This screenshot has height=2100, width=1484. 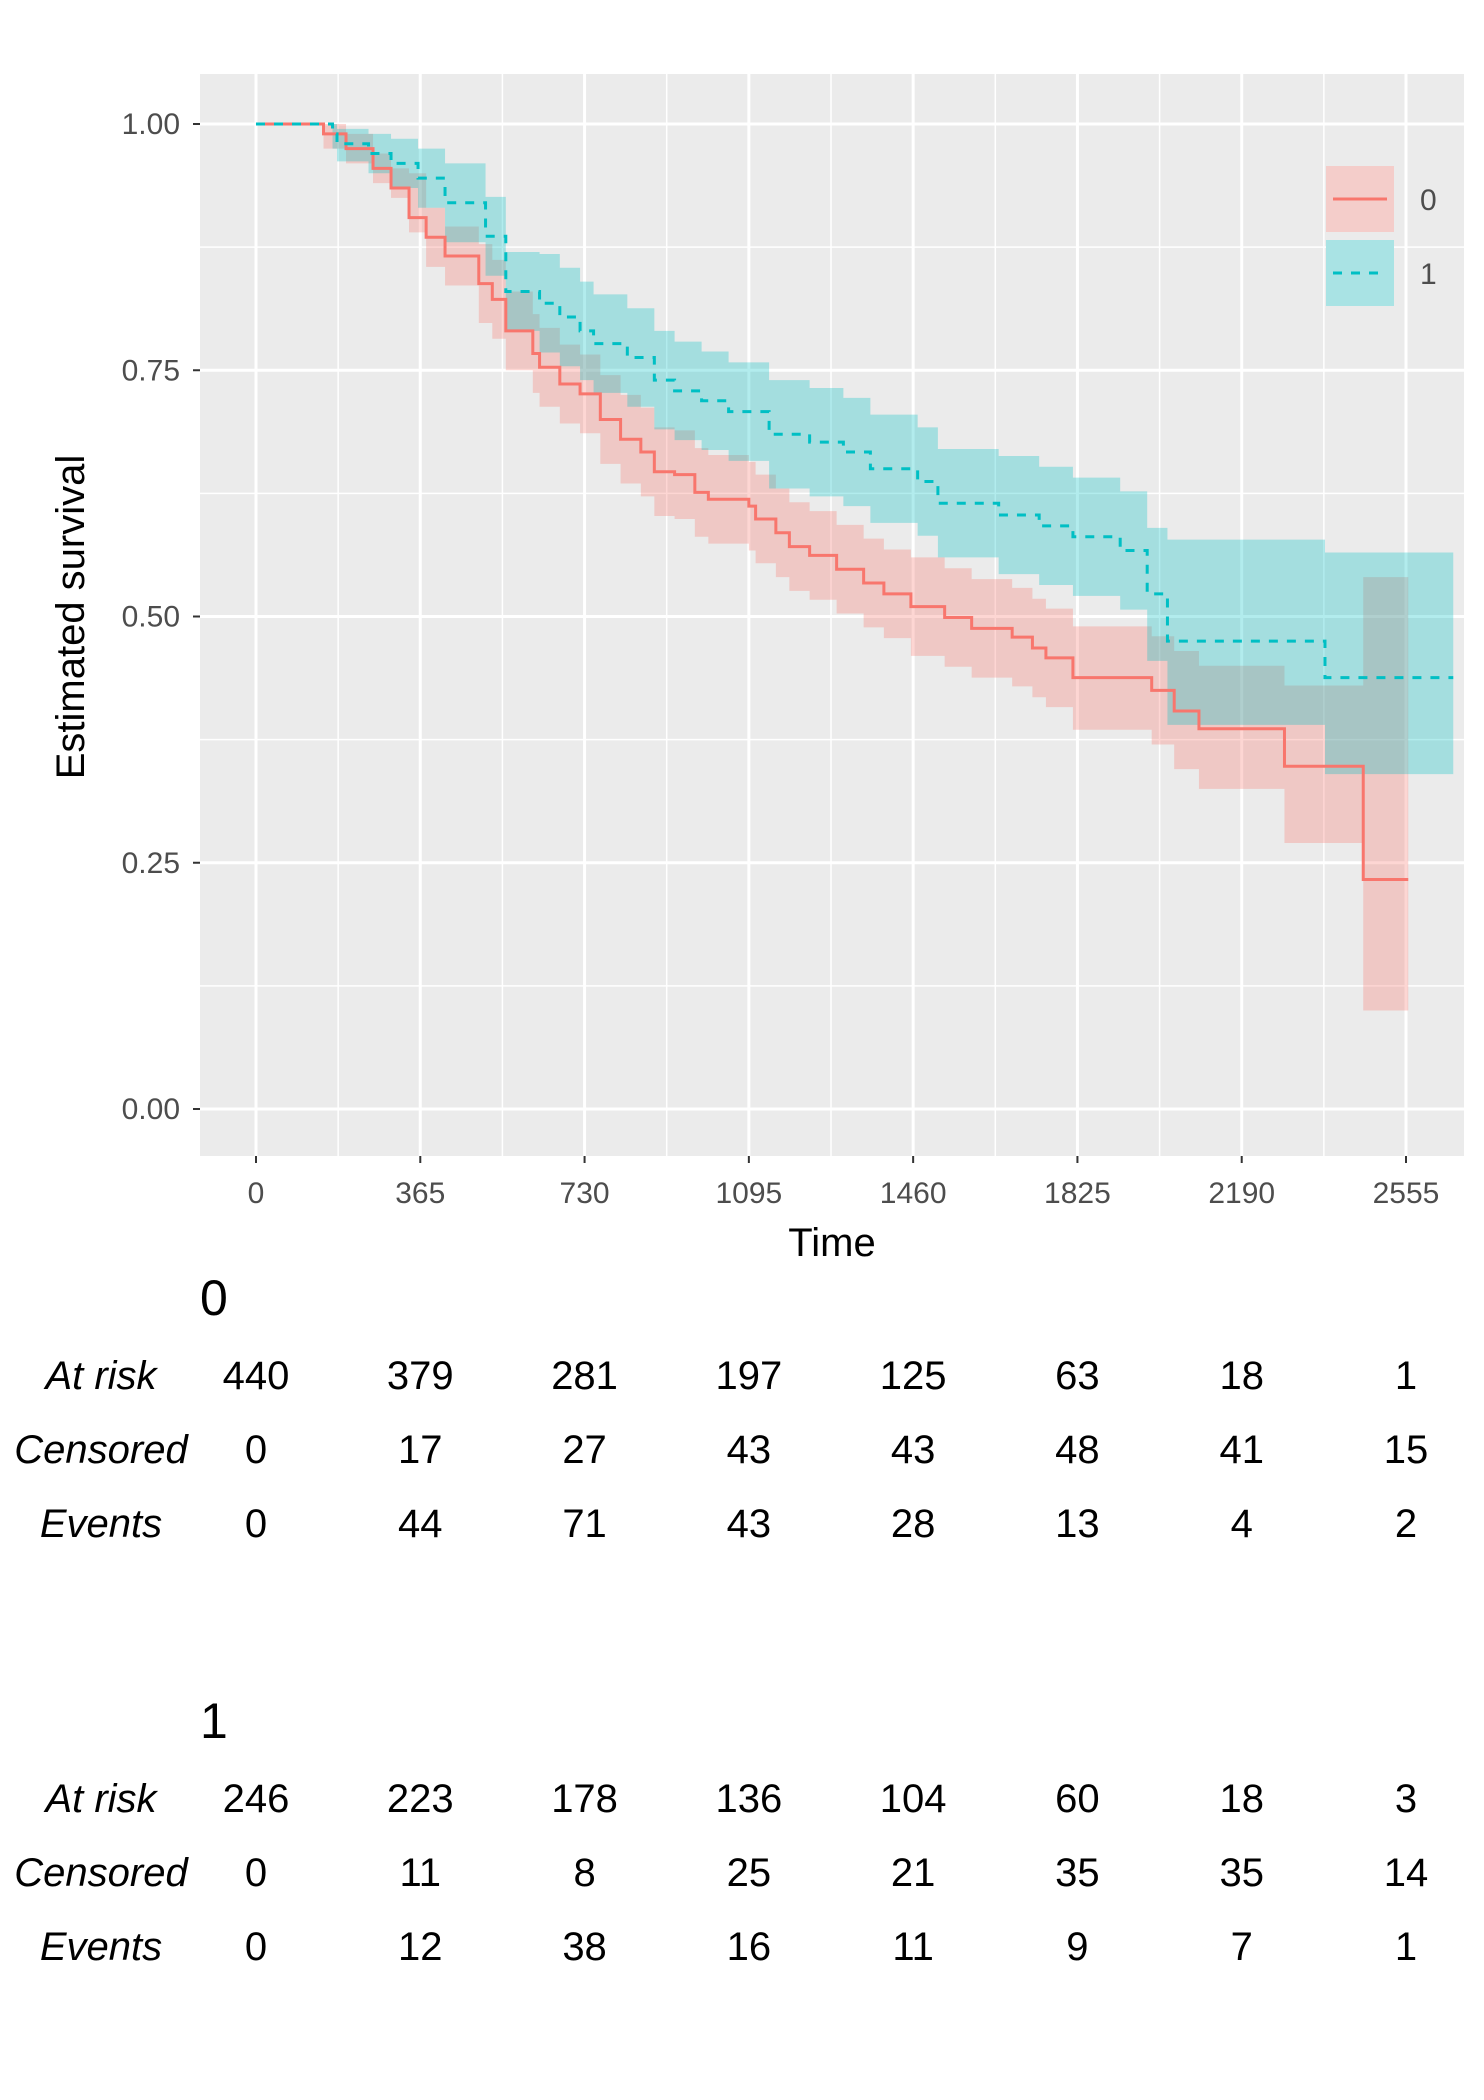 I want to click on risk-cell: 21, so click(x=913, y=1873).